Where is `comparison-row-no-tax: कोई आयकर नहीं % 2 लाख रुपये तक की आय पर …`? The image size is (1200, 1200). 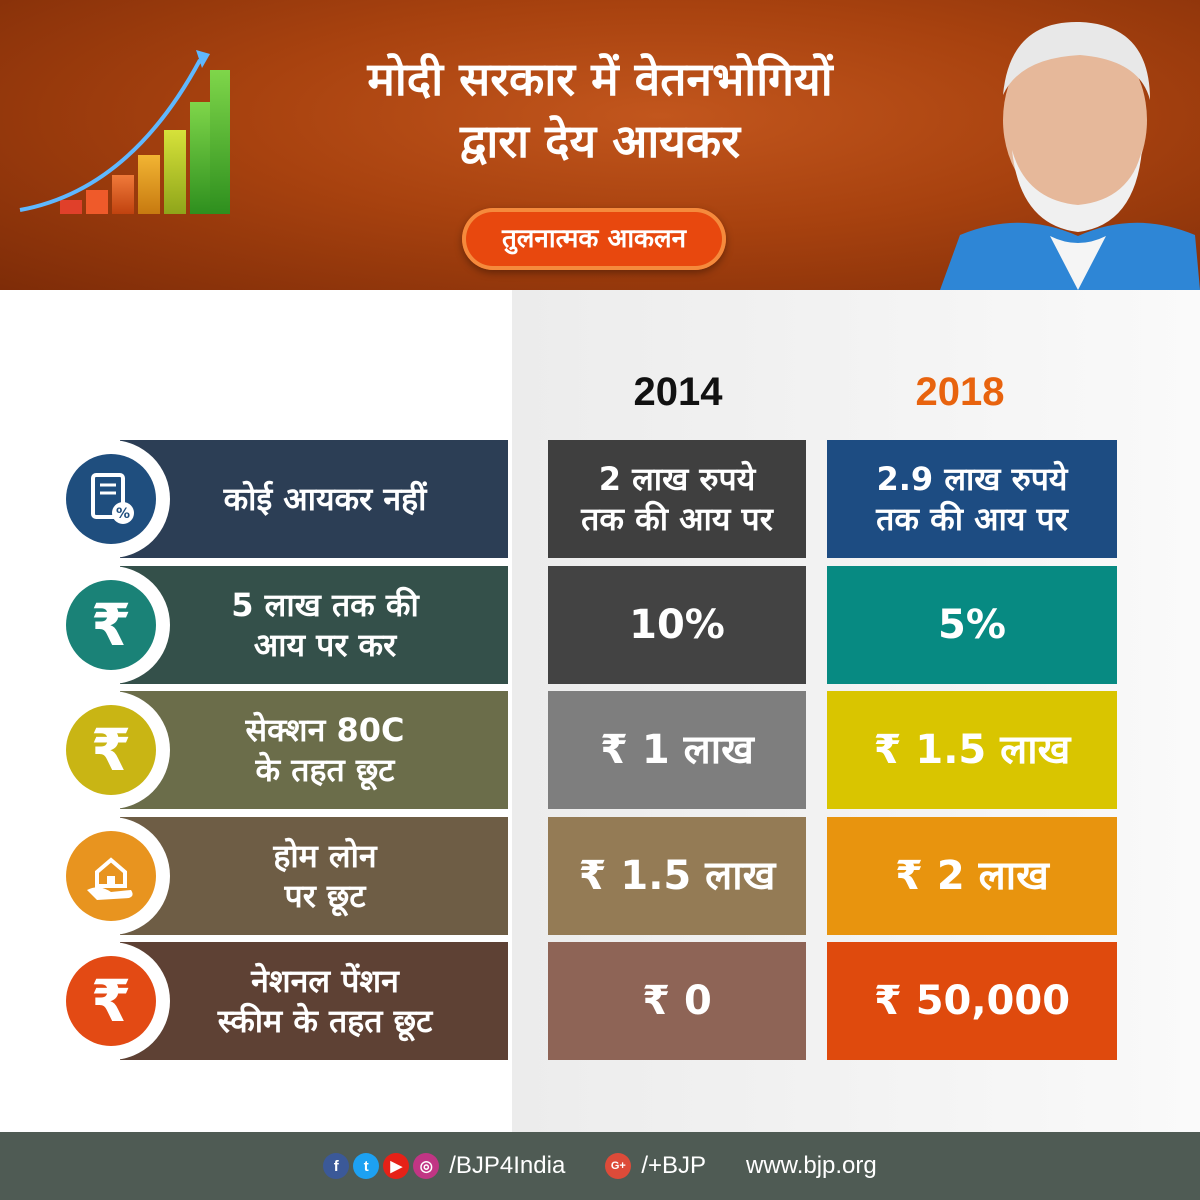 comparison-row-no-tax: कोई आयकर नहीं % 2 लाख रुपये तक की आय पर … is located at coordinates (600, 499).